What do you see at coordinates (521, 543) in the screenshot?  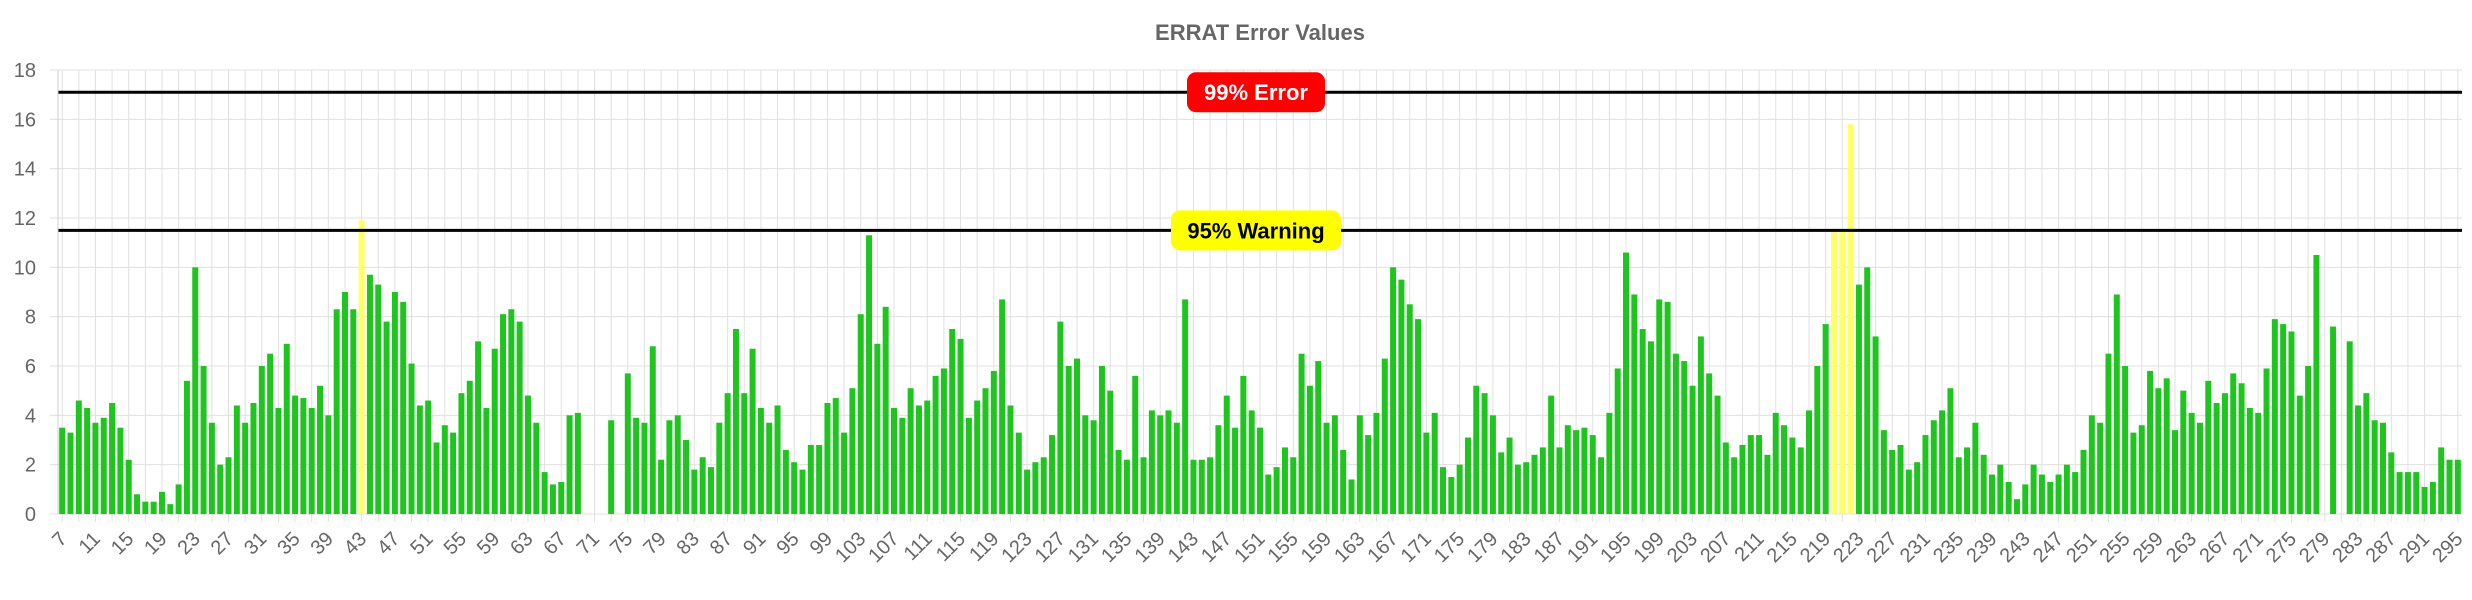 I see `x-tick-label: 63` at bounding box center [521, 543].